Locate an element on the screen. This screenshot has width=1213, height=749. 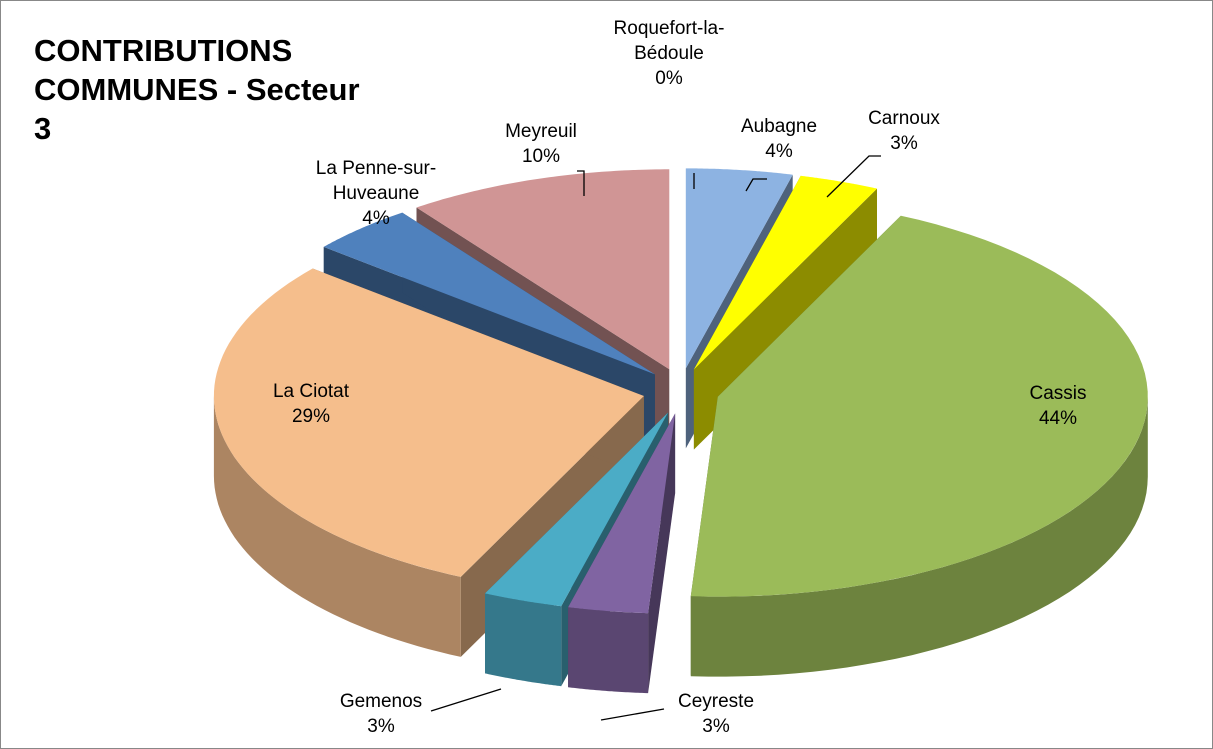
data-label: La Ciotat 29% is located at coordinates (311, 404).